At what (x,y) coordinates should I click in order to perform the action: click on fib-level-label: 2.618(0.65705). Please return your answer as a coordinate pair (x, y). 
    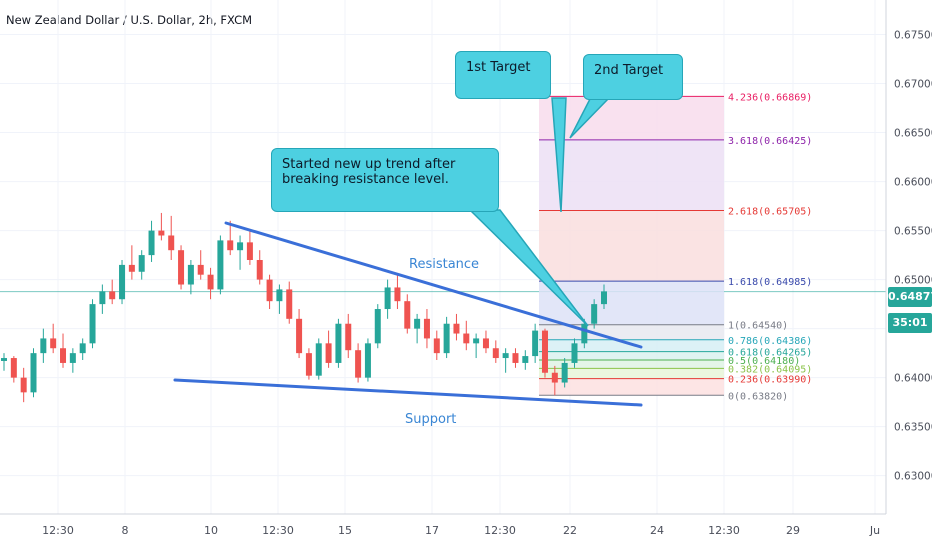
    Looking at the image, I should click on (770, 211).